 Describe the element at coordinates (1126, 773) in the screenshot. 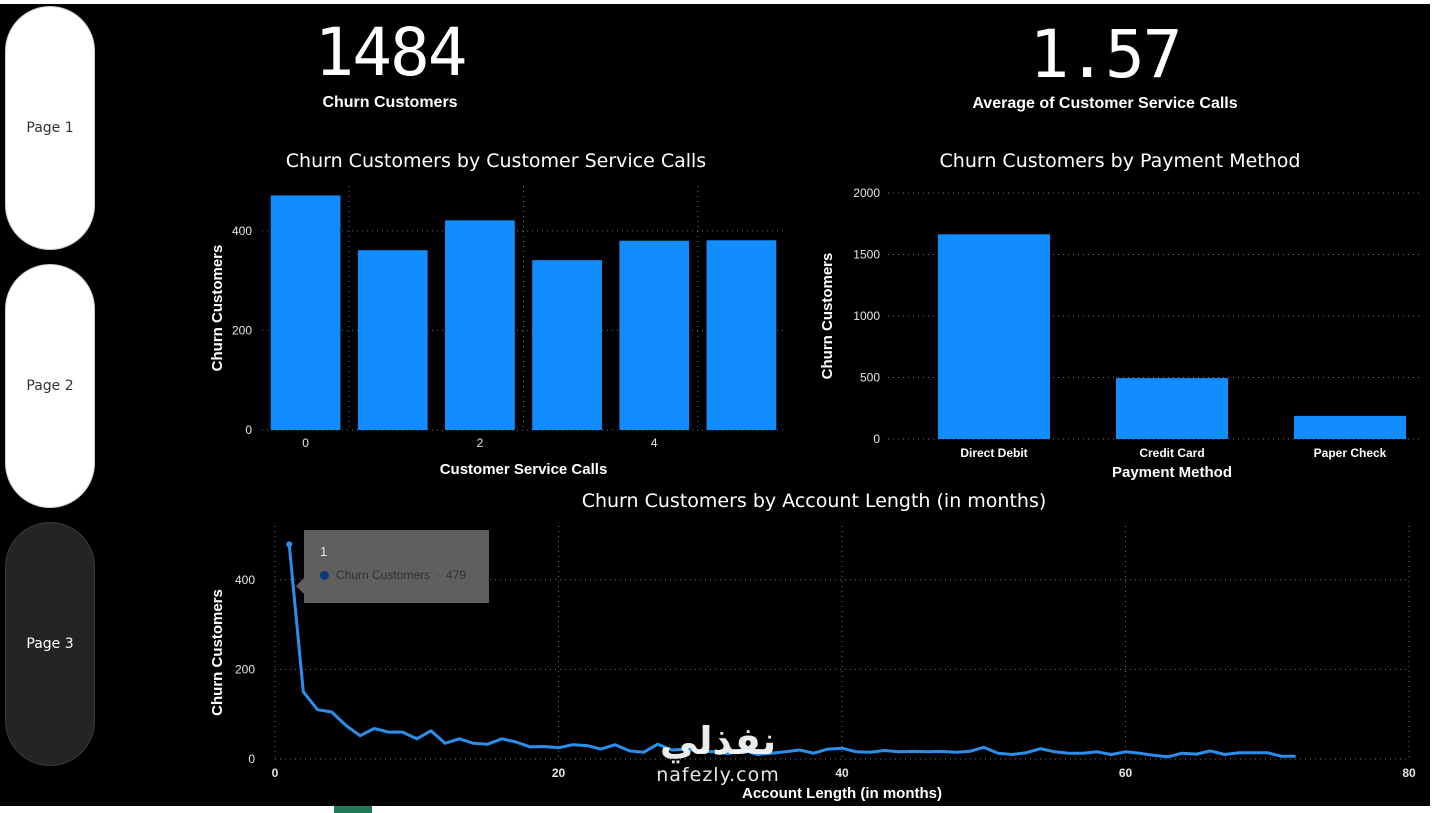

I see `x-tick-label: 60` at that location.